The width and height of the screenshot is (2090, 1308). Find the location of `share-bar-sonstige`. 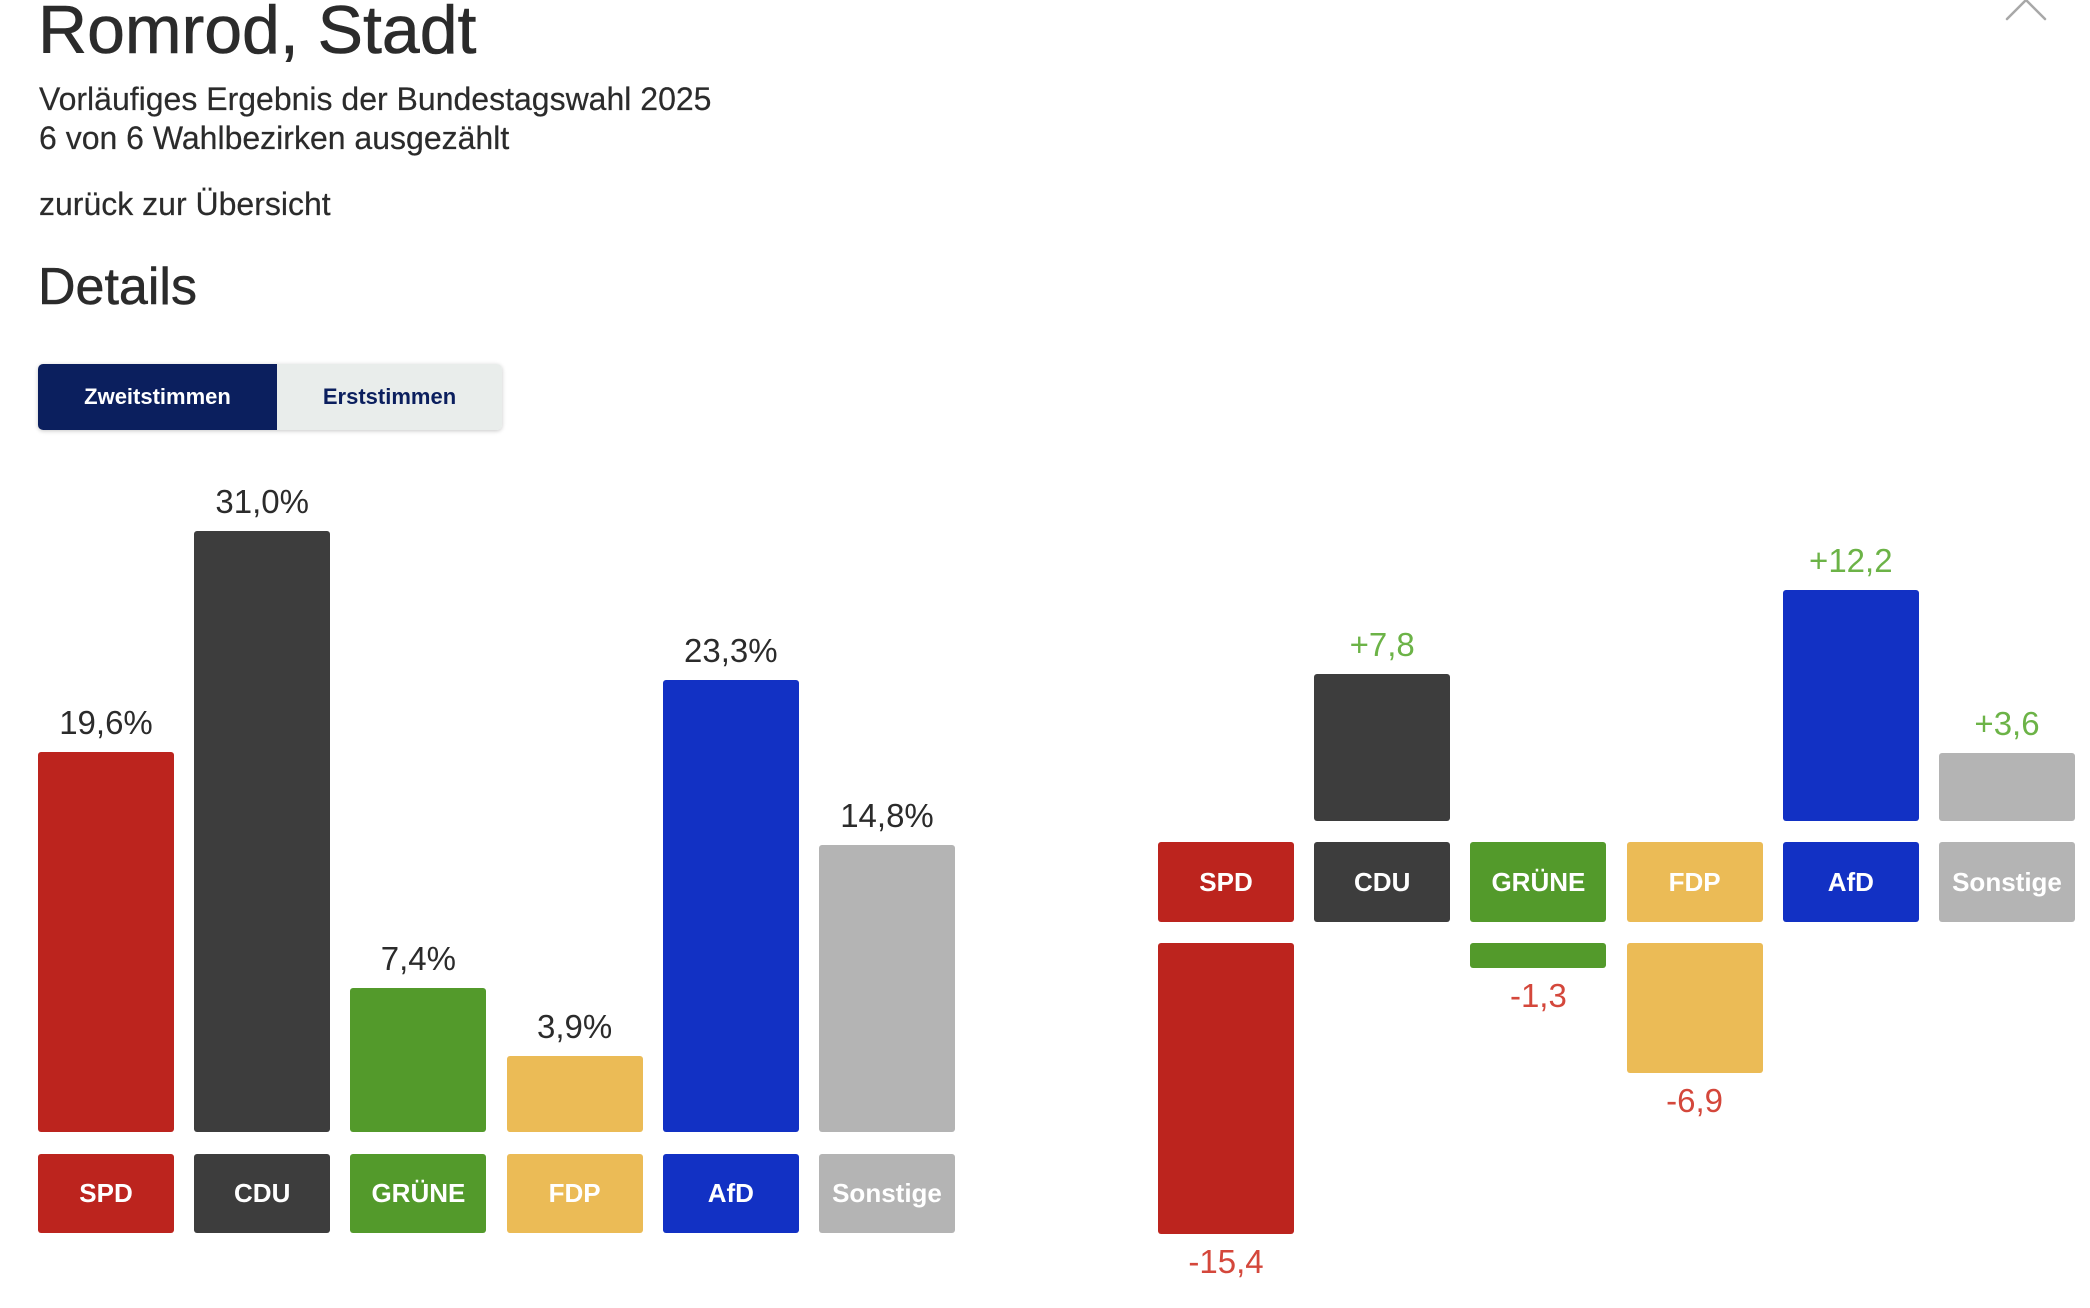

share-bar-sonstige is located at coordinates (887, 988).